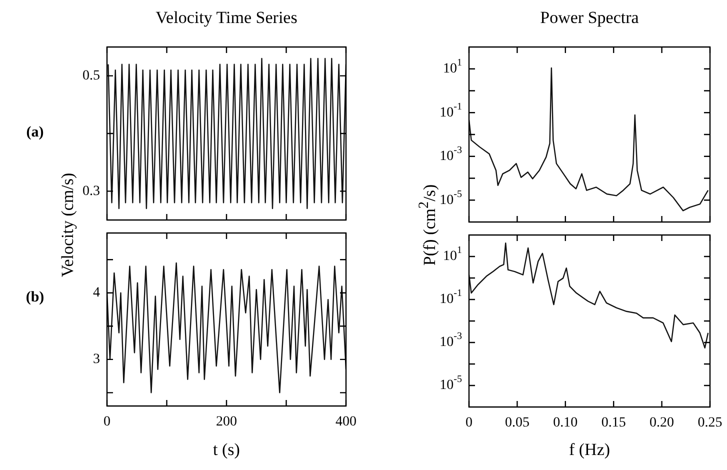 The height and width of the screenshot is (470, 727). What do you see at coordinates (226, 422) in the screenshot?
I see `x-tick-label: 200` at bounding box center [226, 422].